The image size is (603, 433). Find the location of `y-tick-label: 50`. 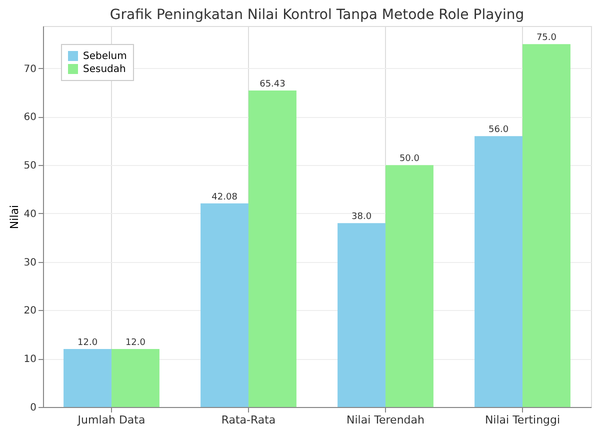

y-tick-label: 50 is located at coordinates (30, 166).